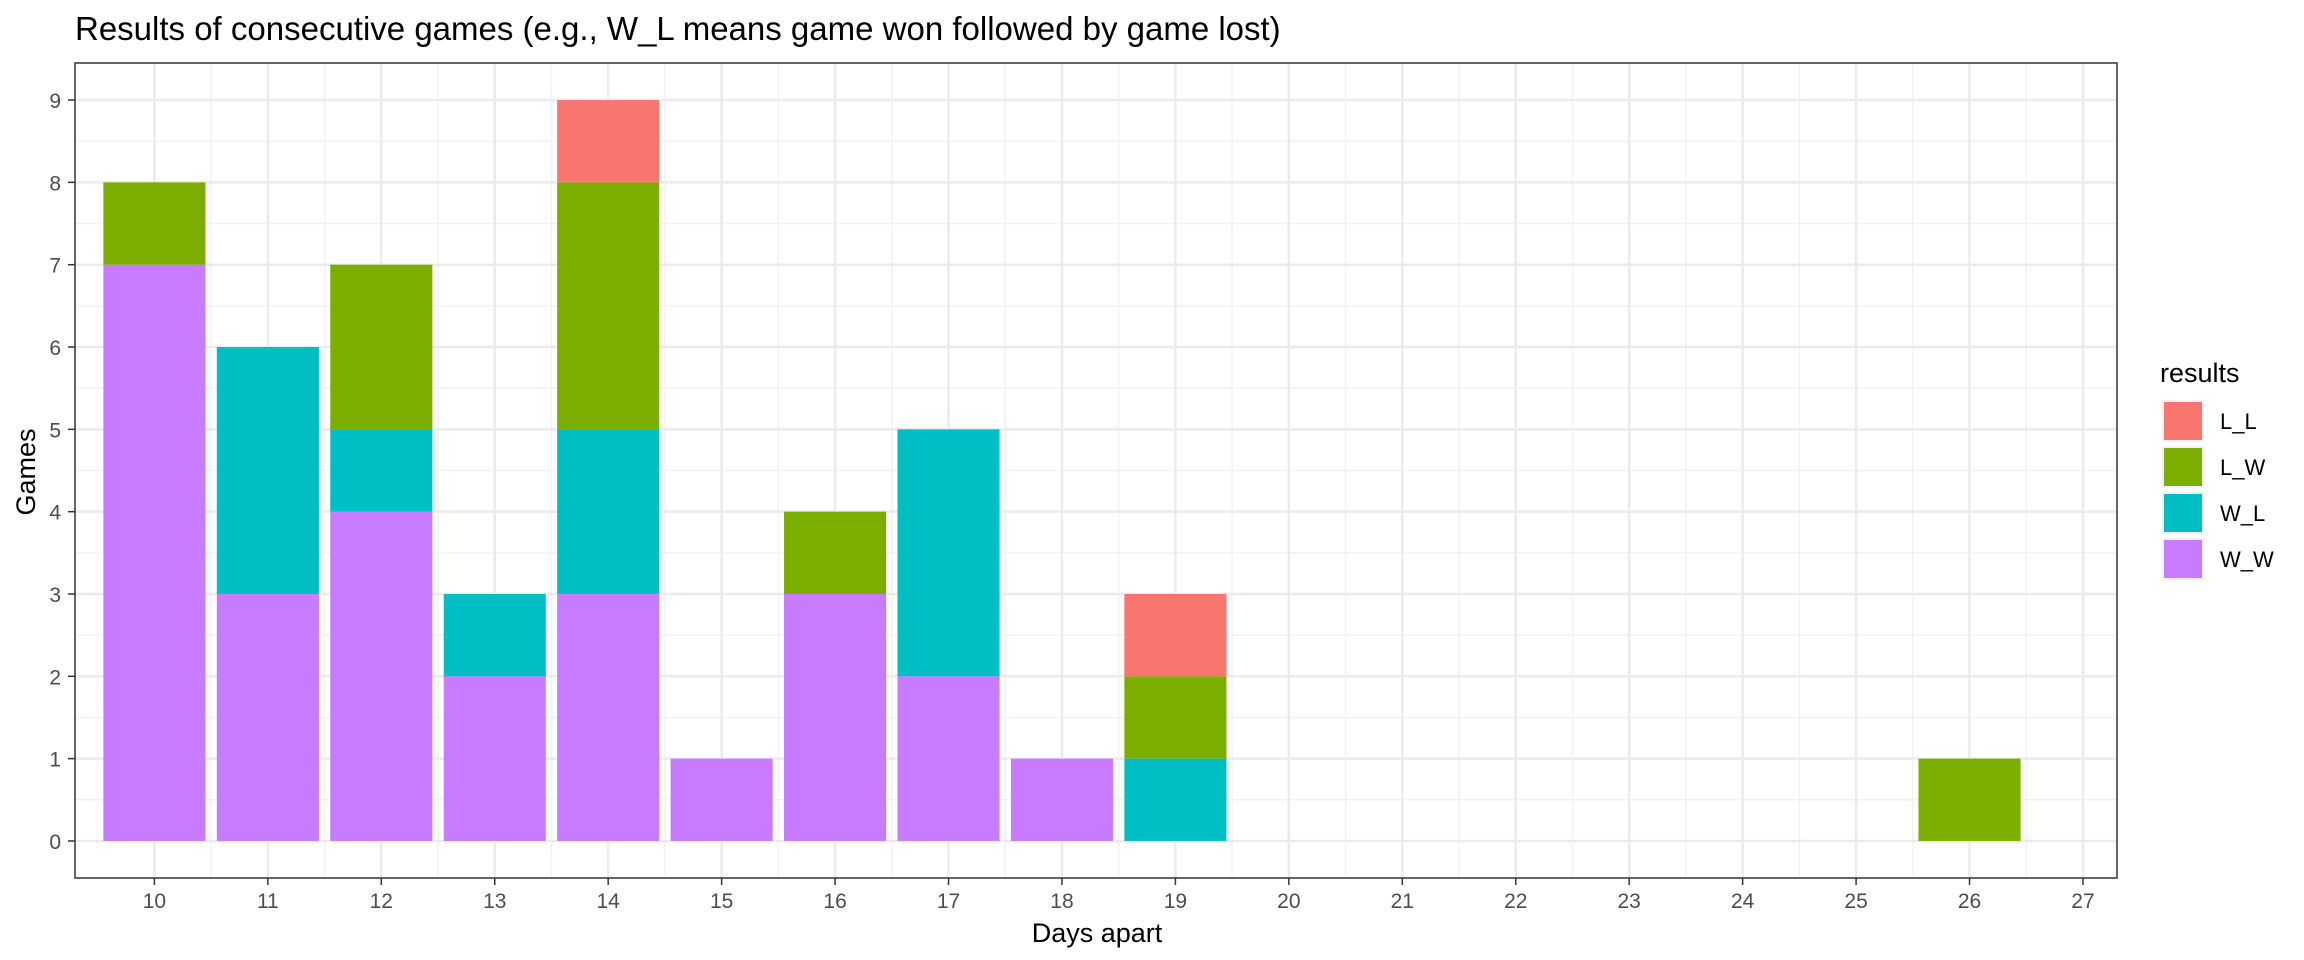 Image resolution: width=2304 pixels, height=960 pixels. I want to click on x-tick-label: 12, so click(381, 901).